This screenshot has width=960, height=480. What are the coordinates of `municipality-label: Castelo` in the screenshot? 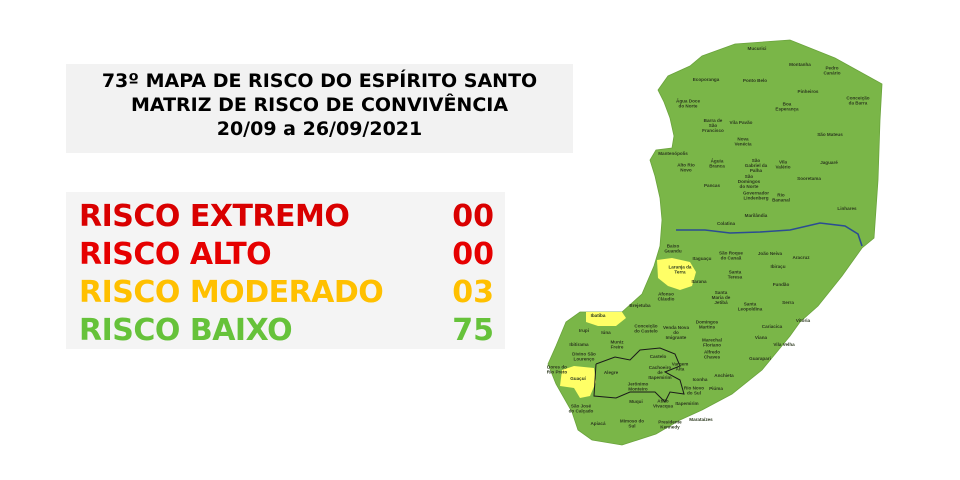 It's located at (658, 356).